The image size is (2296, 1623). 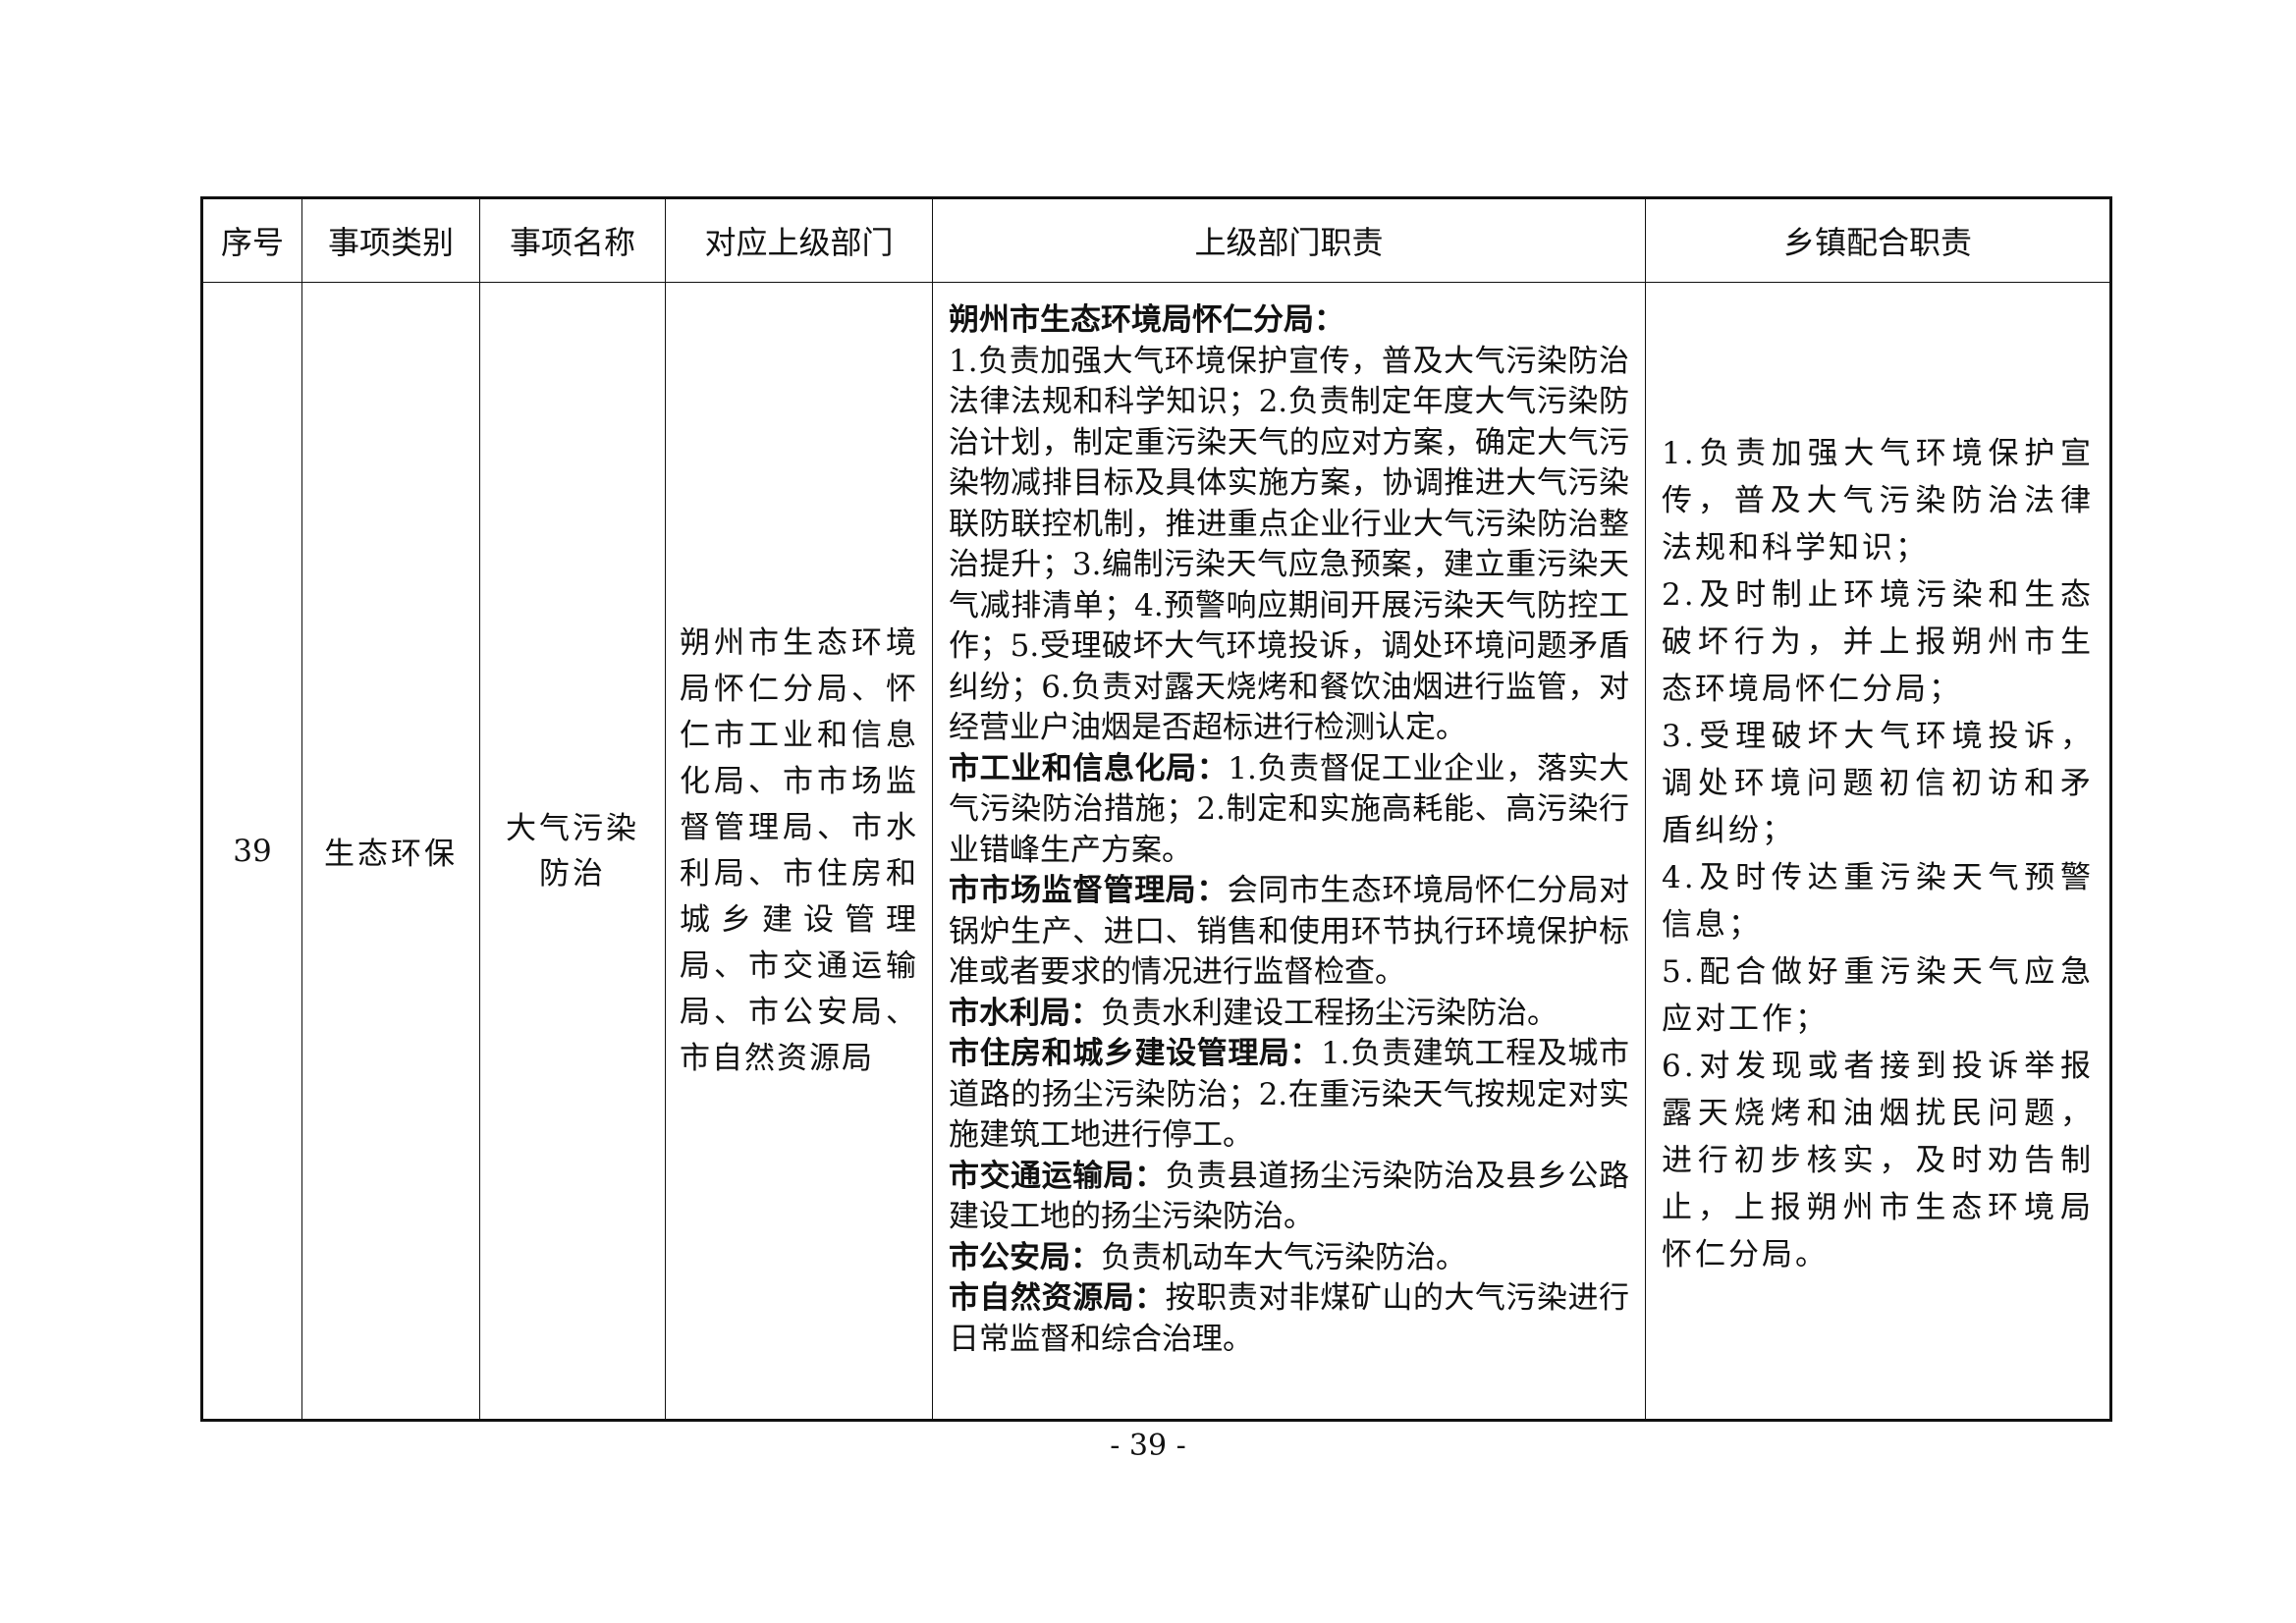 What do you see at coordinates (1088, 890) in the screenshot?
I see `duty-dept: 市市场监督管理局：` at bounding box center [1088, 890].